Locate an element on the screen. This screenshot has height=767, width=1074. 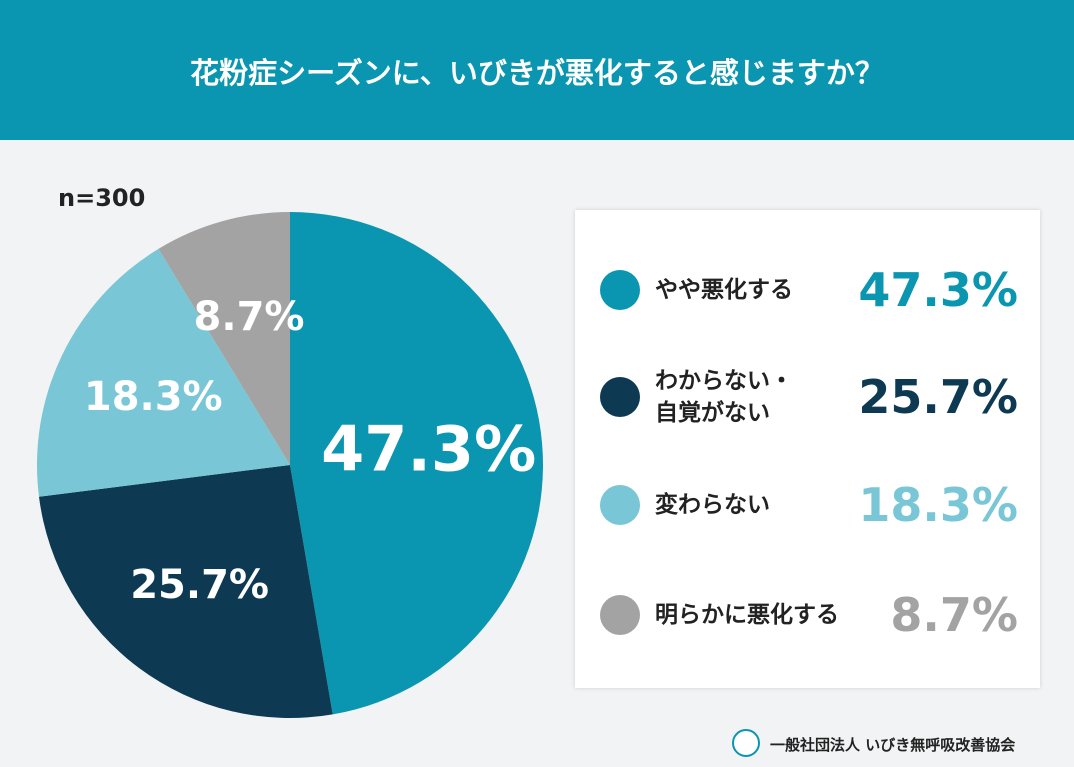
legend-value: 18.3% is located at coordinates (938, 505).